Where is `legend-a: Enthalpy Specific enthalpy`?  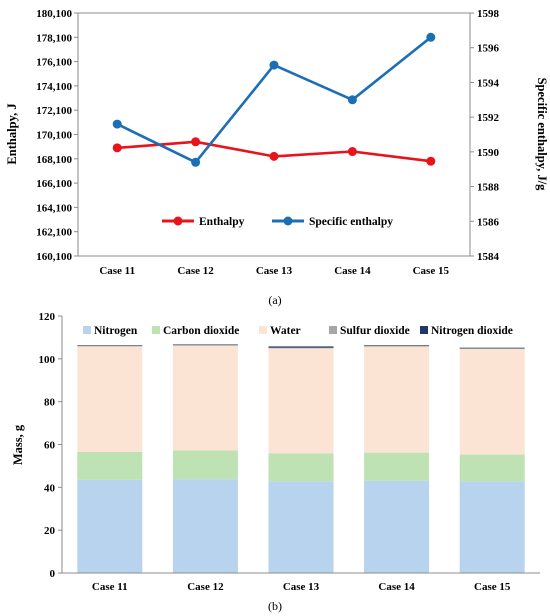 legend-a: Enthalpy Specific enthalpy is located at coordinates (277, 222).